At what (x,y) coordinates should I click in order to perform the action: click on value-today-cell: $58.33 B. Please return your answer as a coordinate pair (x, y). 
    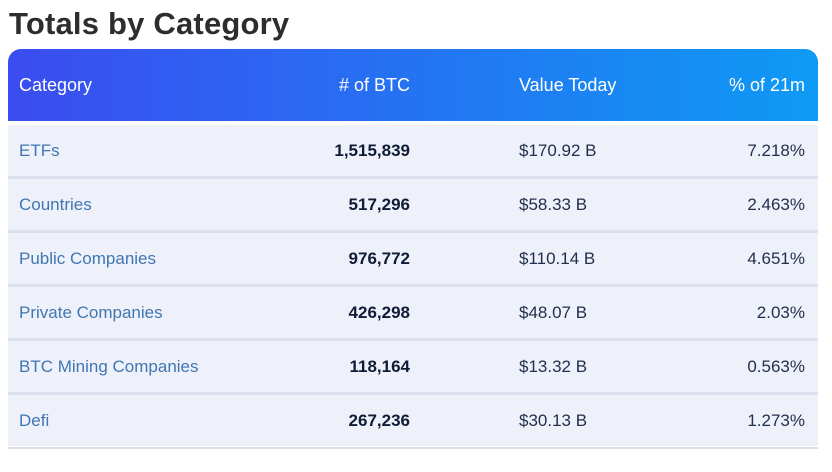
    Looking at the image, I should click on (553, 204).